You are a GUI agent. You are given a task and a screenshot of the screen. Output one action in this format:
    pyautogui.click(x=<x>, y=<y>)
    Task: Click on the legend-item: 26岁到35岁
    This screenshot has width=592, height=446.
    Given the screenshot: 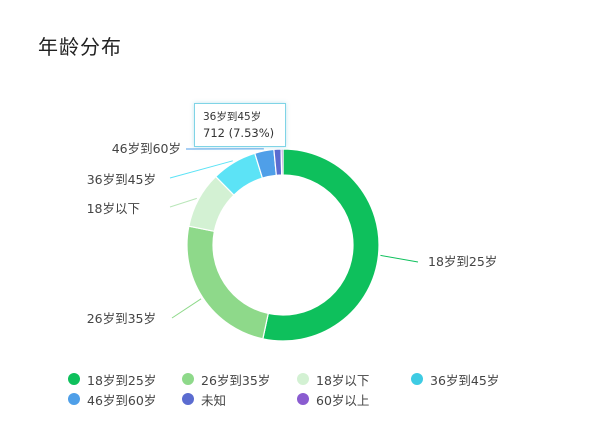 What is the action you would take?
    pyautogui.click(x=226, y=379)
    